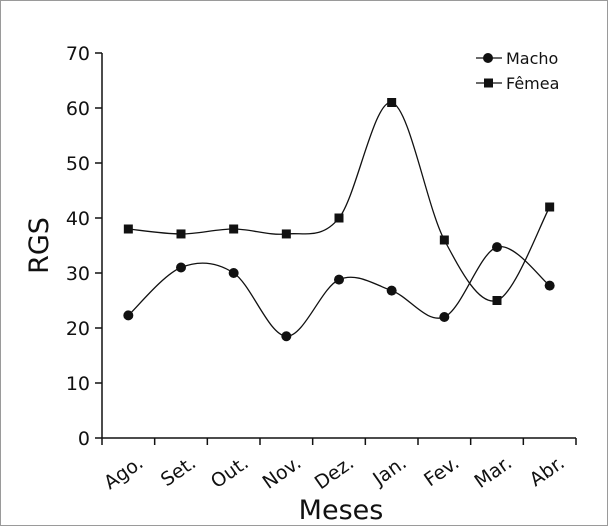 Image resolution: width=608 pixels, height=526 pixels. What do you see at coordinates (341, 510) in the screenshot?
I see `x-axis-title: Meses` at bounding box center [341, 510].